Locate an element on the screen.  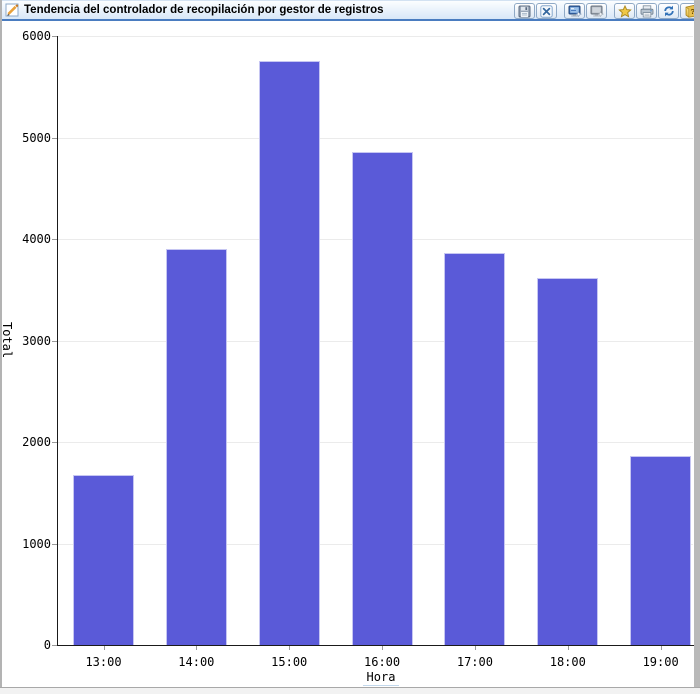
monitor-sparkle-disabled-icon is located at coordinates (597, 11).